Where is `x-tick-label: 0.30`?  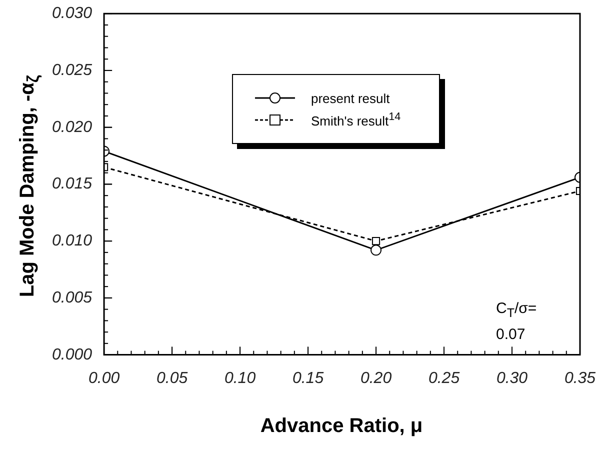 x-tick-label: 0.30 is located at coordinates (512, 378).